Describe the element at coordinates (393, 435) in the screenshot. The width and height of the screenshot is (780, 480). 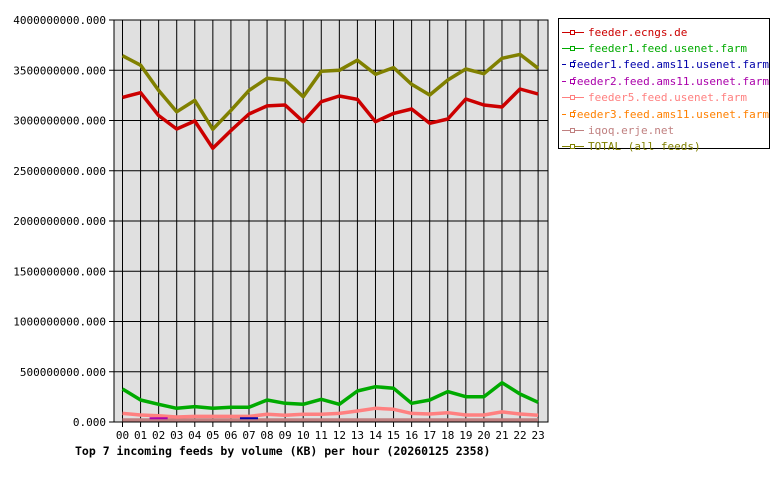
I see `x-tick-label: 15` at that location.